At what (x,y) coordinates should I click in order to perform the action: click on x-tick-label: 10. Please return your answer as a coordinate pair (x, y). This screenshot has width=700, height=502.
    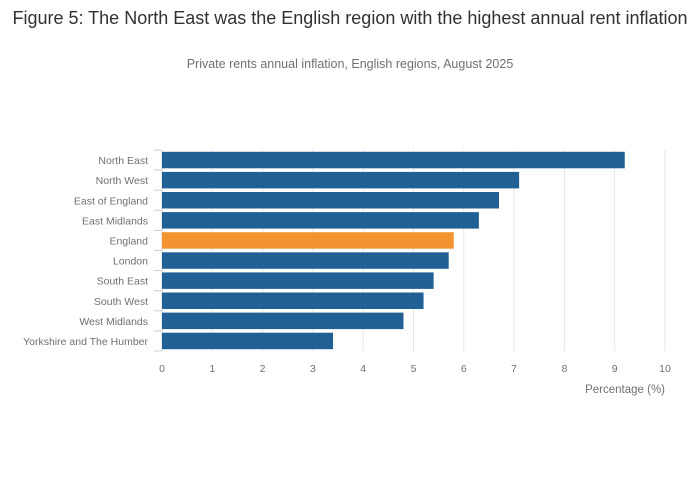
    Looking at the image, I should click on (665, 369).